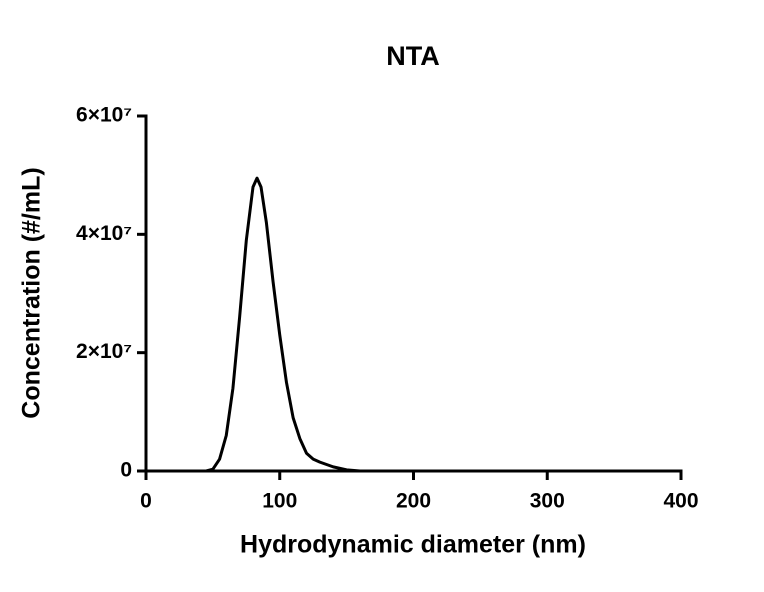 Image resolution: width=764 pixels, height=592 pixels. Describe the element at coordinates (413, 56) in the screenshot. I see `chart-title: NTA` at that location.